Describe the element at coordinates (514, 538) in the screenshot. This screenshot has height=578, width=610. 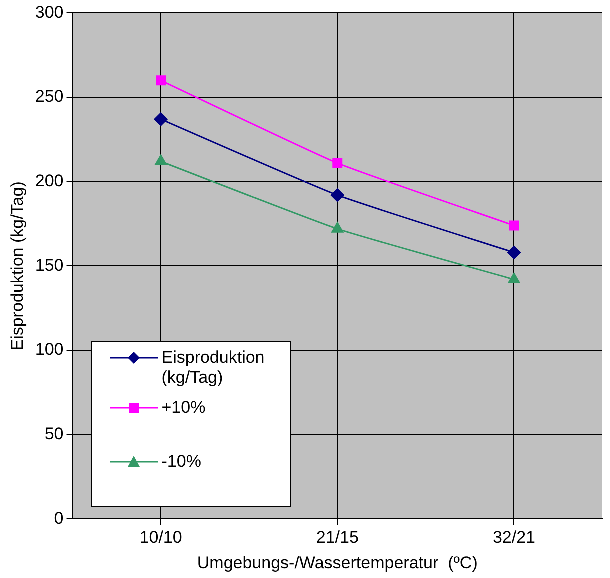
I see `x-tick-label: 32/21` at that location.